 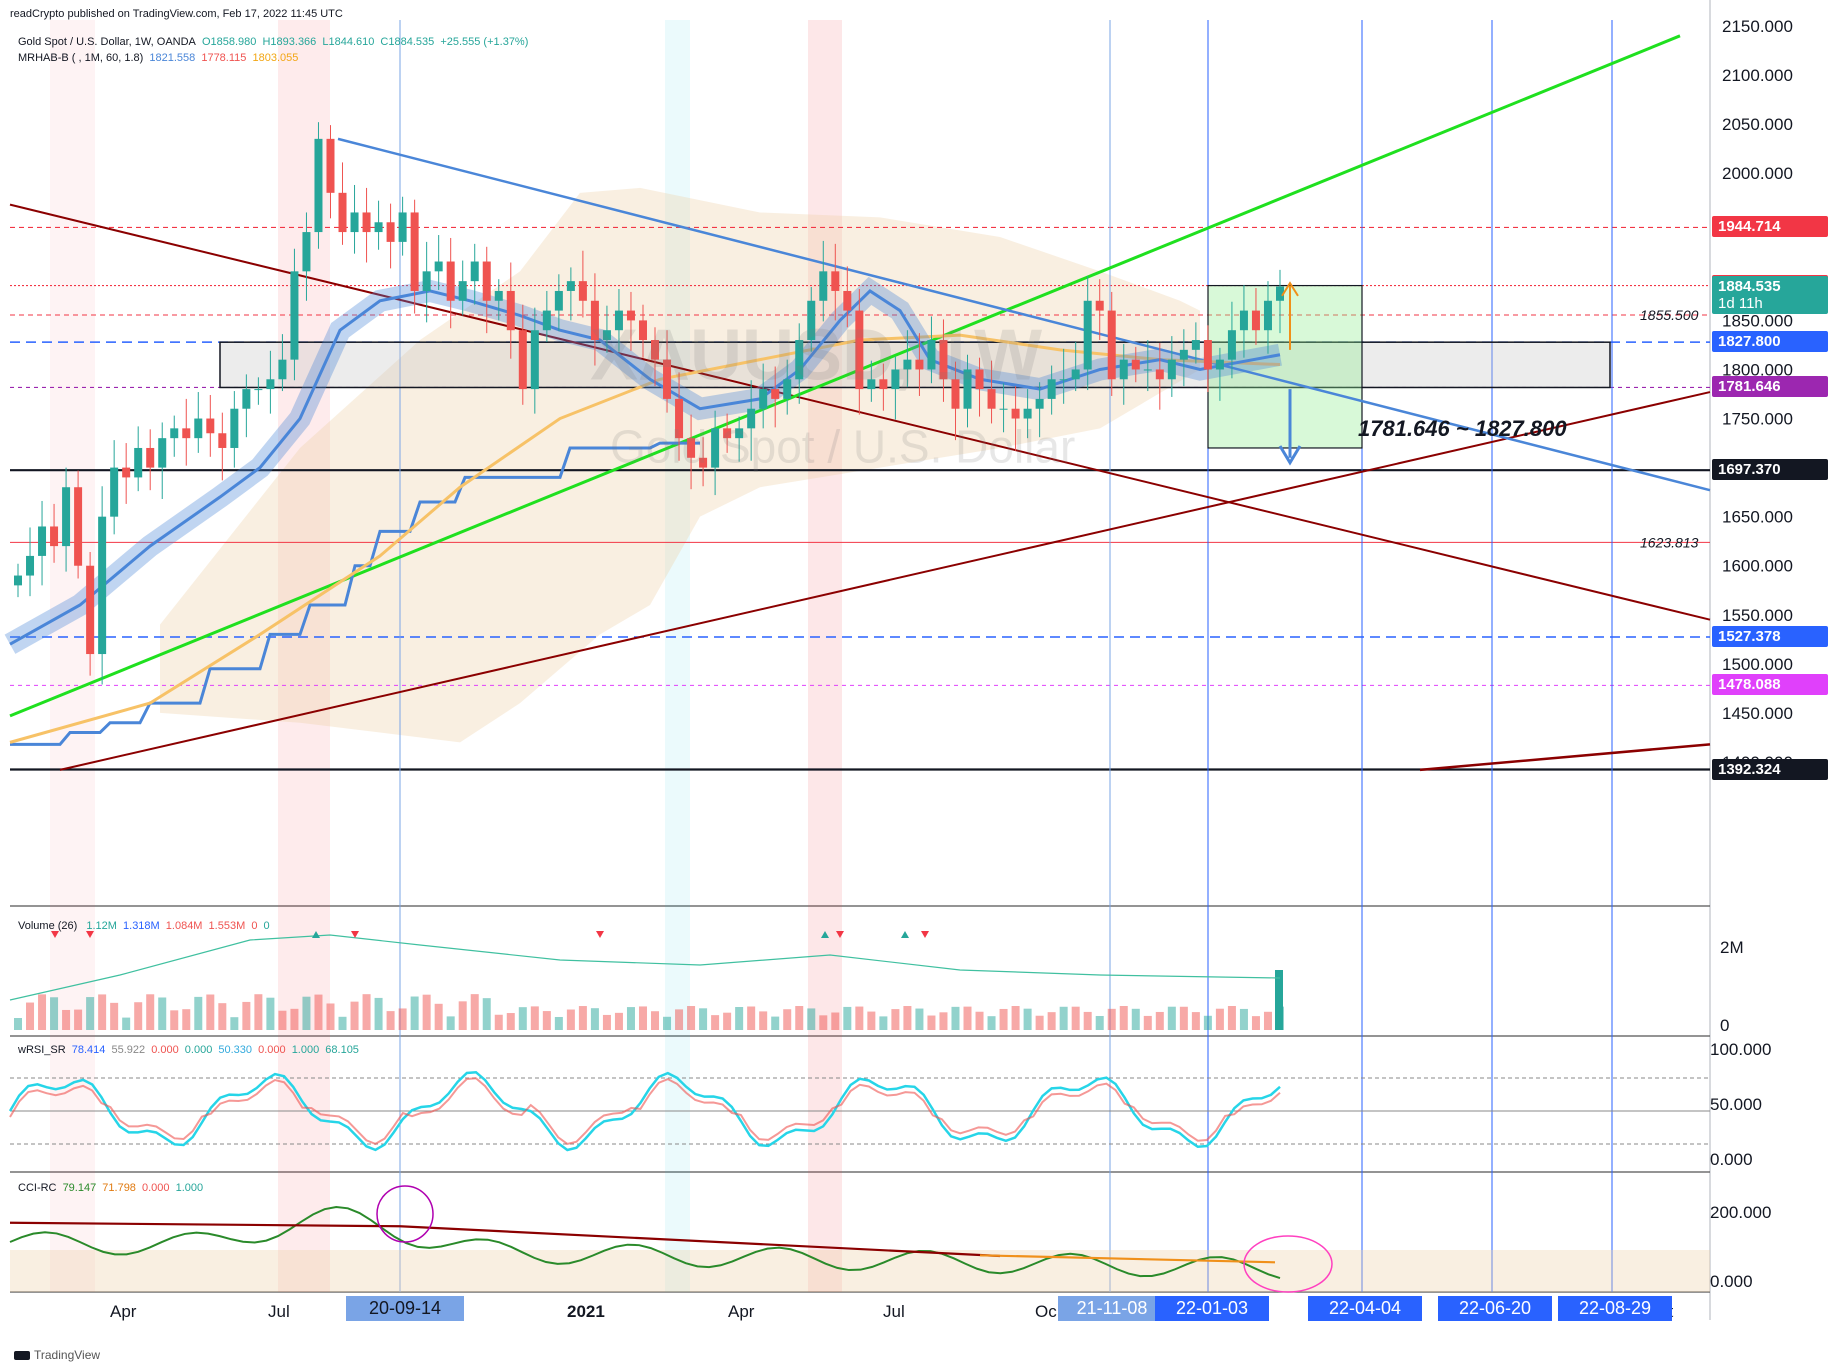 I want to click on price-tick: 1750.000, so click(x=1757, y=419).